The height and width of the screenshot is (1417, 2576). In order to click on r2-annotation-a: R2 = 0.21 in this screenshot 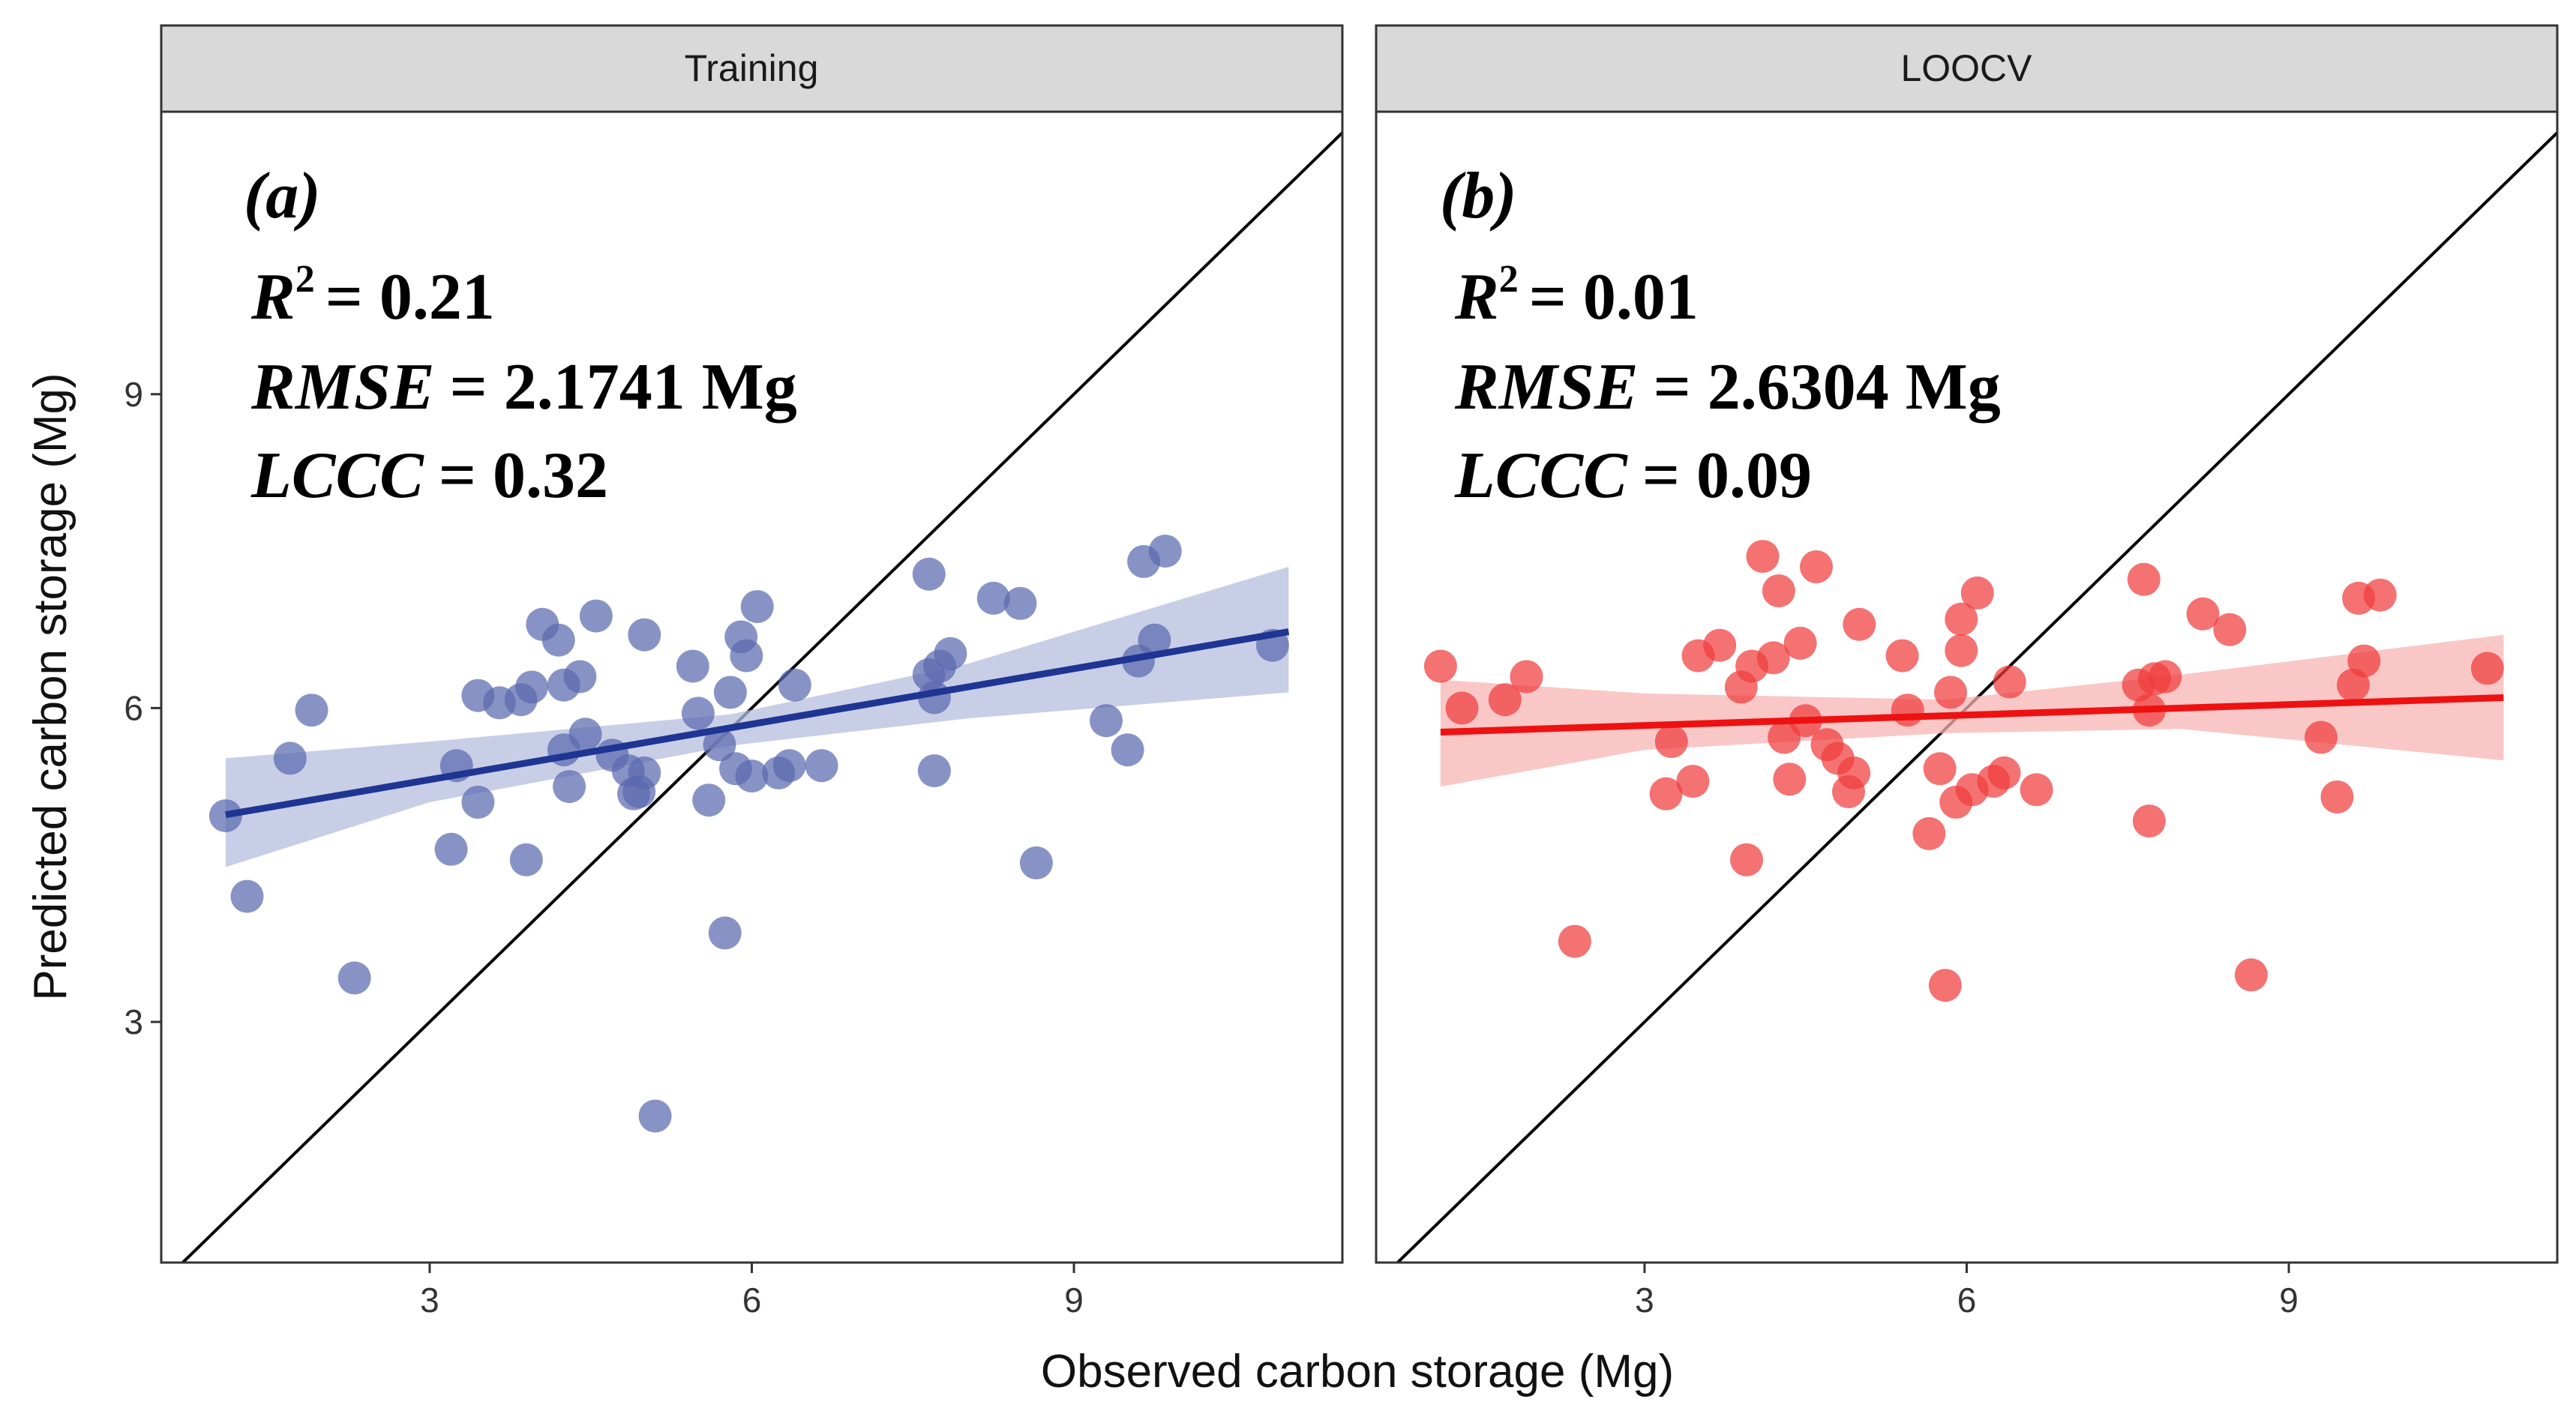, I will do `click(373, 296)`.